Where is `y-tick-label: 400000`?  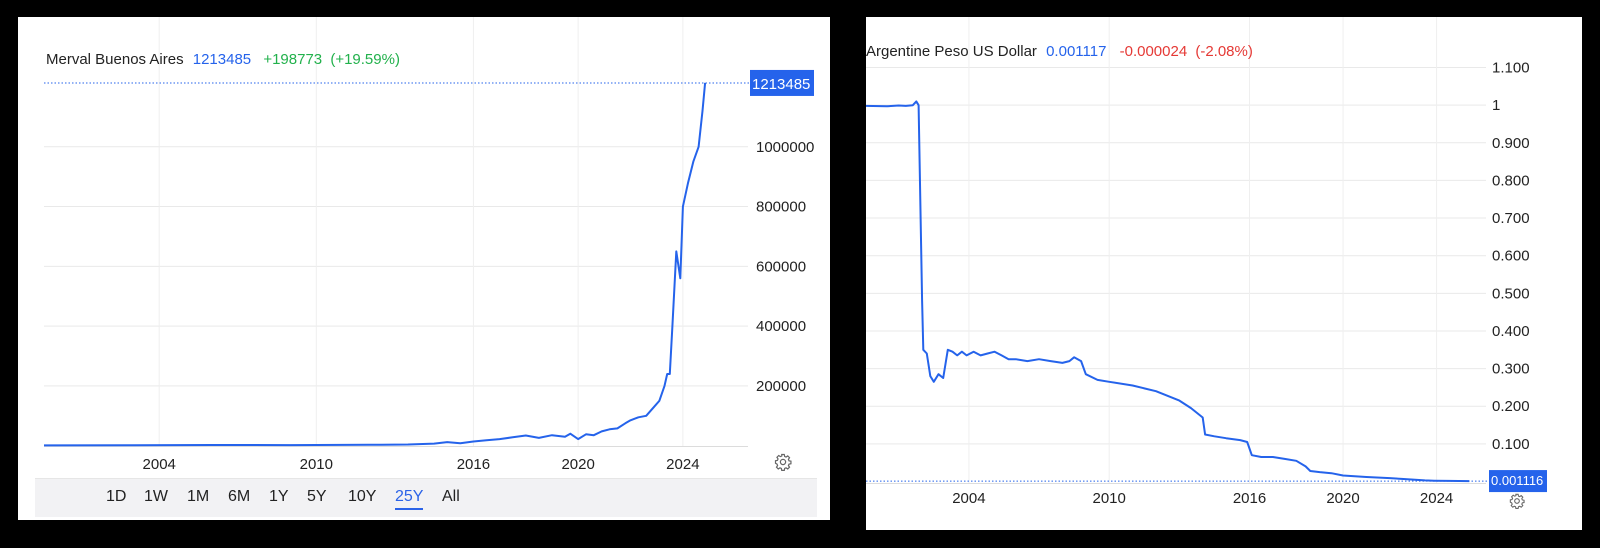 y-tick-label: 400000 is located at coordinates (781, 326).